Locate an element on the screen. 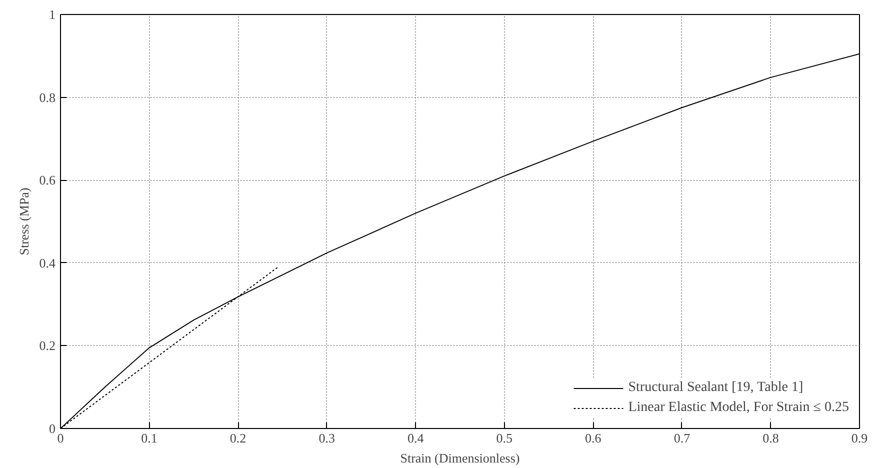  x-tick-label: 0.6 is located at coordinates (593, 438).